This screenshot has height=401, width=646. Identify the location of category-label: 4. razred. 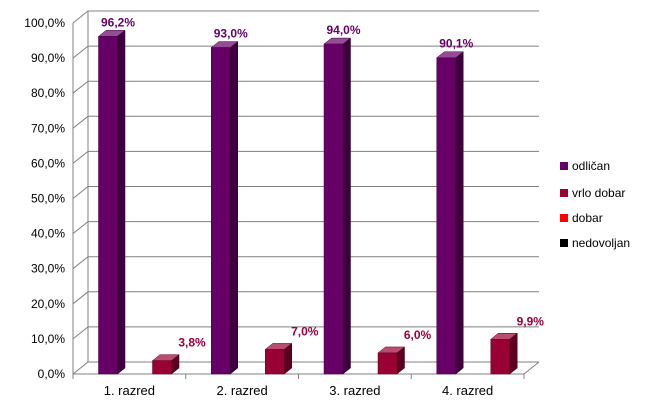
(467, 390).